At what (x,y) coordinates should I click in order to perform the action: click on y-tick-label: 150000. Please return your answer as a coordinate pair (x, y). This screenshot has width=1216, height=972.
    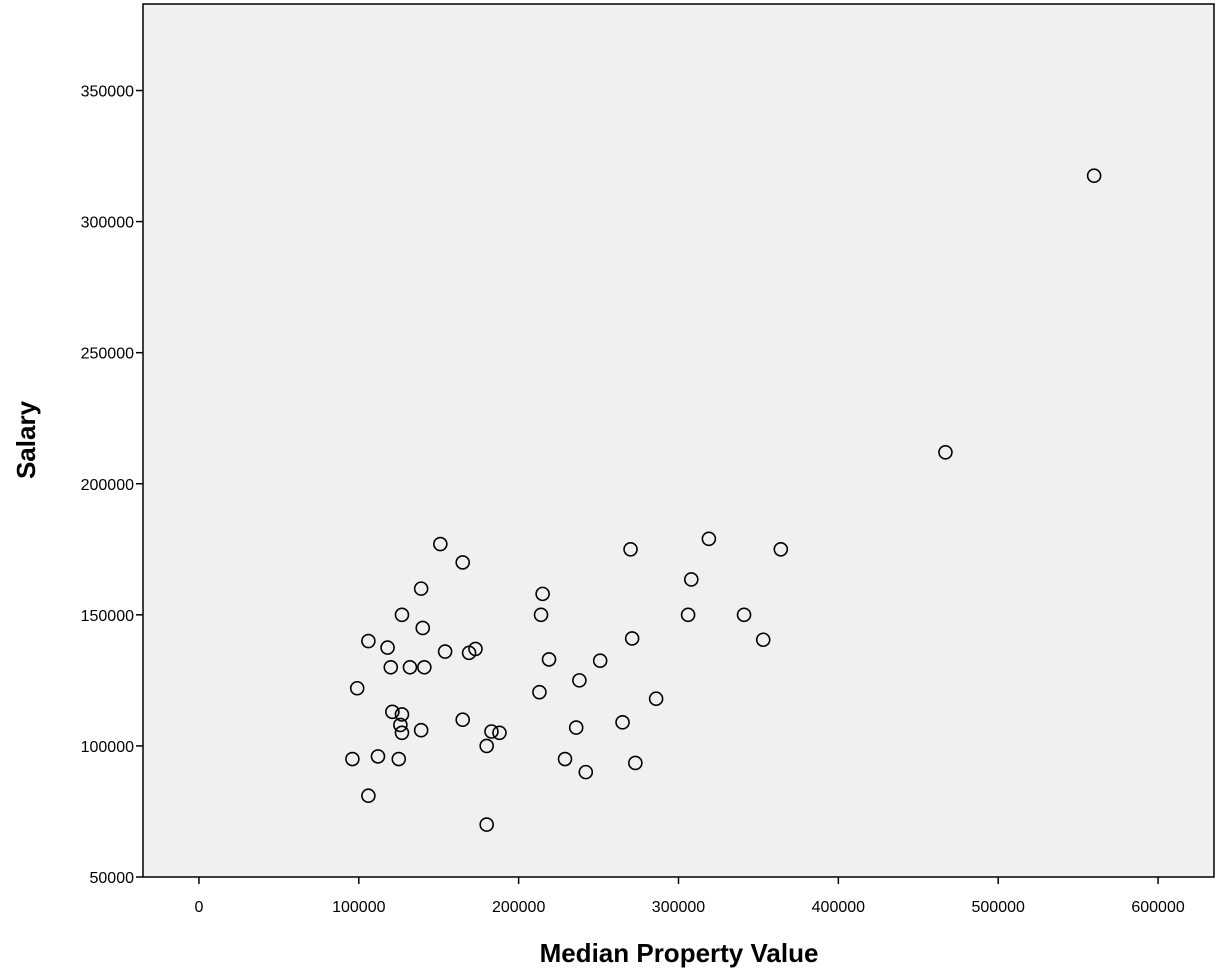
    Looking at the image, I should click on (107, 616).